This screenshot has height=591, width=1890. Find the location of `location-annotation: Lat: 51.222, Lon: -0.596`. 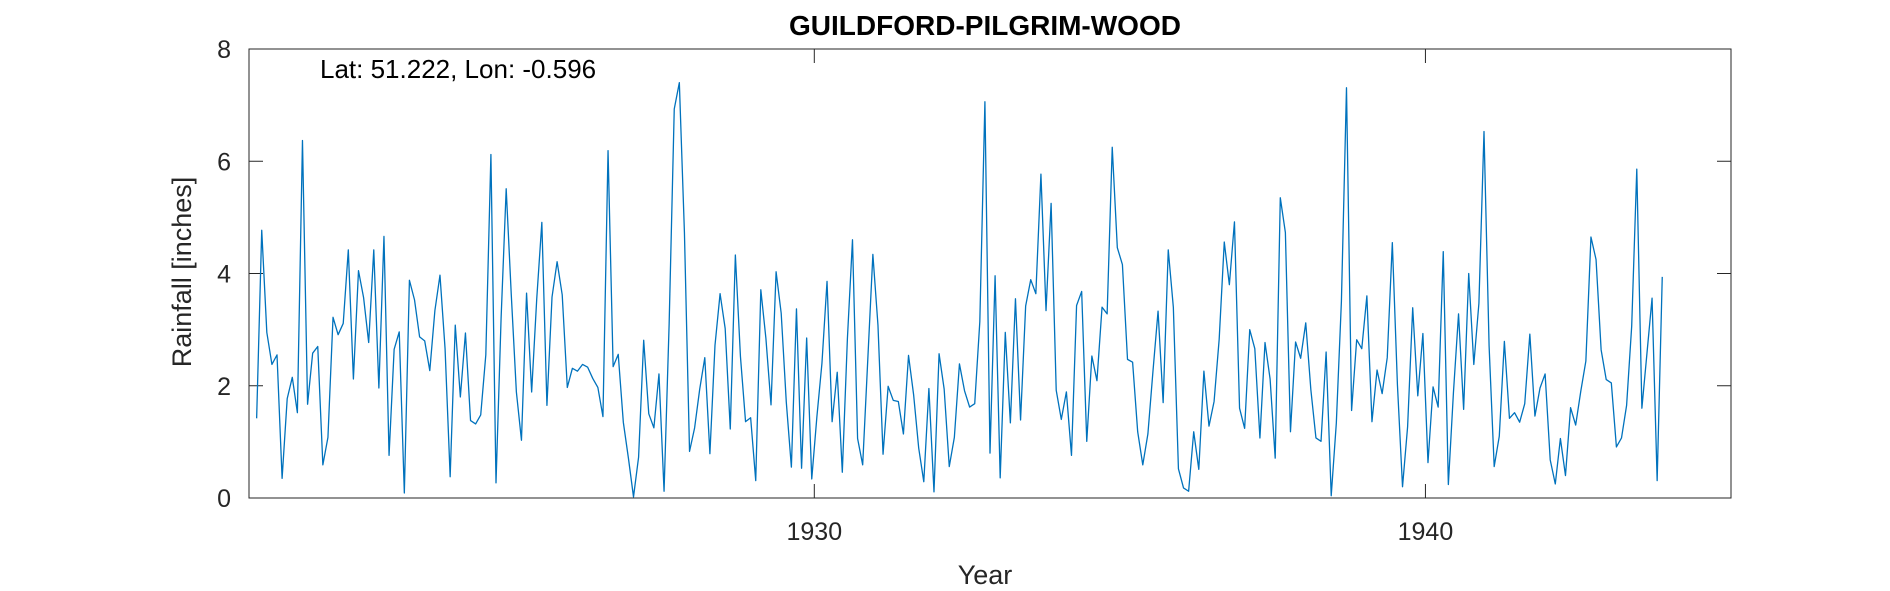

location-annotation: Lat: 51.222, Lon: -0.596 is located at coordinates (458, 69).